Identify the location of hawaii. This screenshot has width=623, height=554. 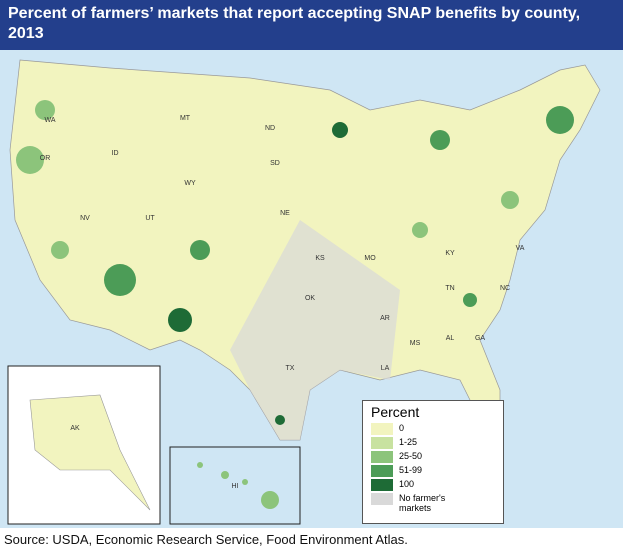
(238, 485).